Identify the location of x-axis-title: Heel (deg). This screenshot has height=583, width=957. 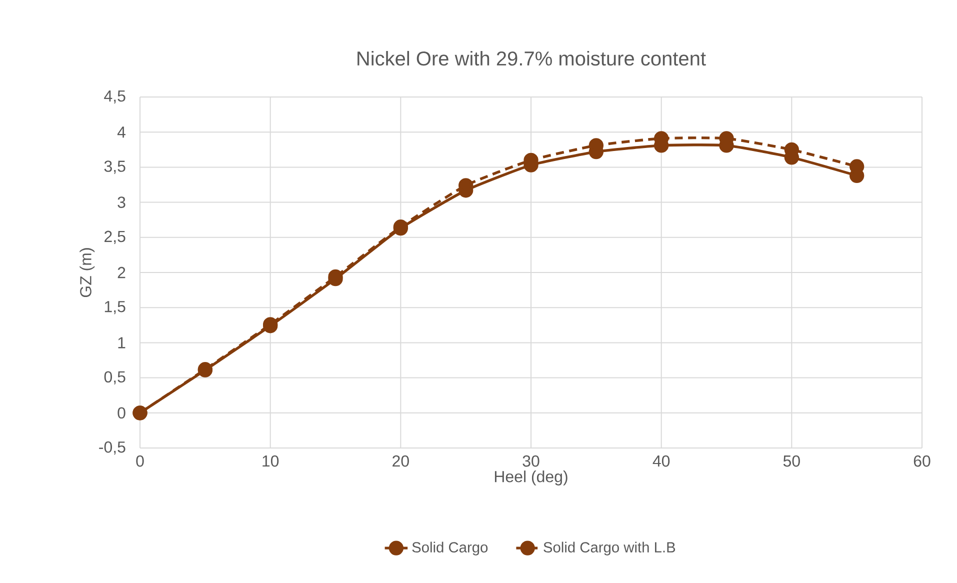
(531, 478).